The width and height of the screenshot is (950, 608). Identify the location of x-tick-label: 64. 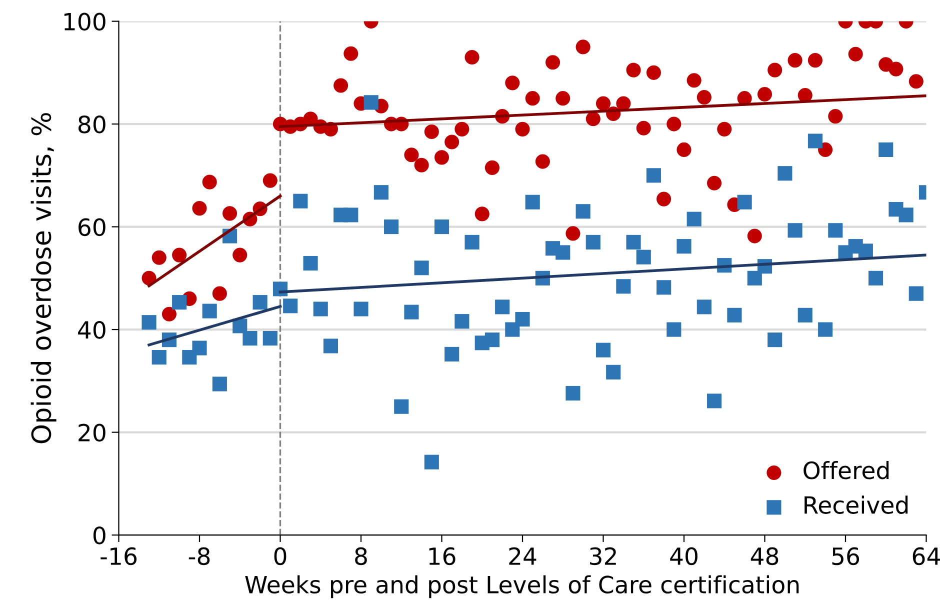
(926, 556).